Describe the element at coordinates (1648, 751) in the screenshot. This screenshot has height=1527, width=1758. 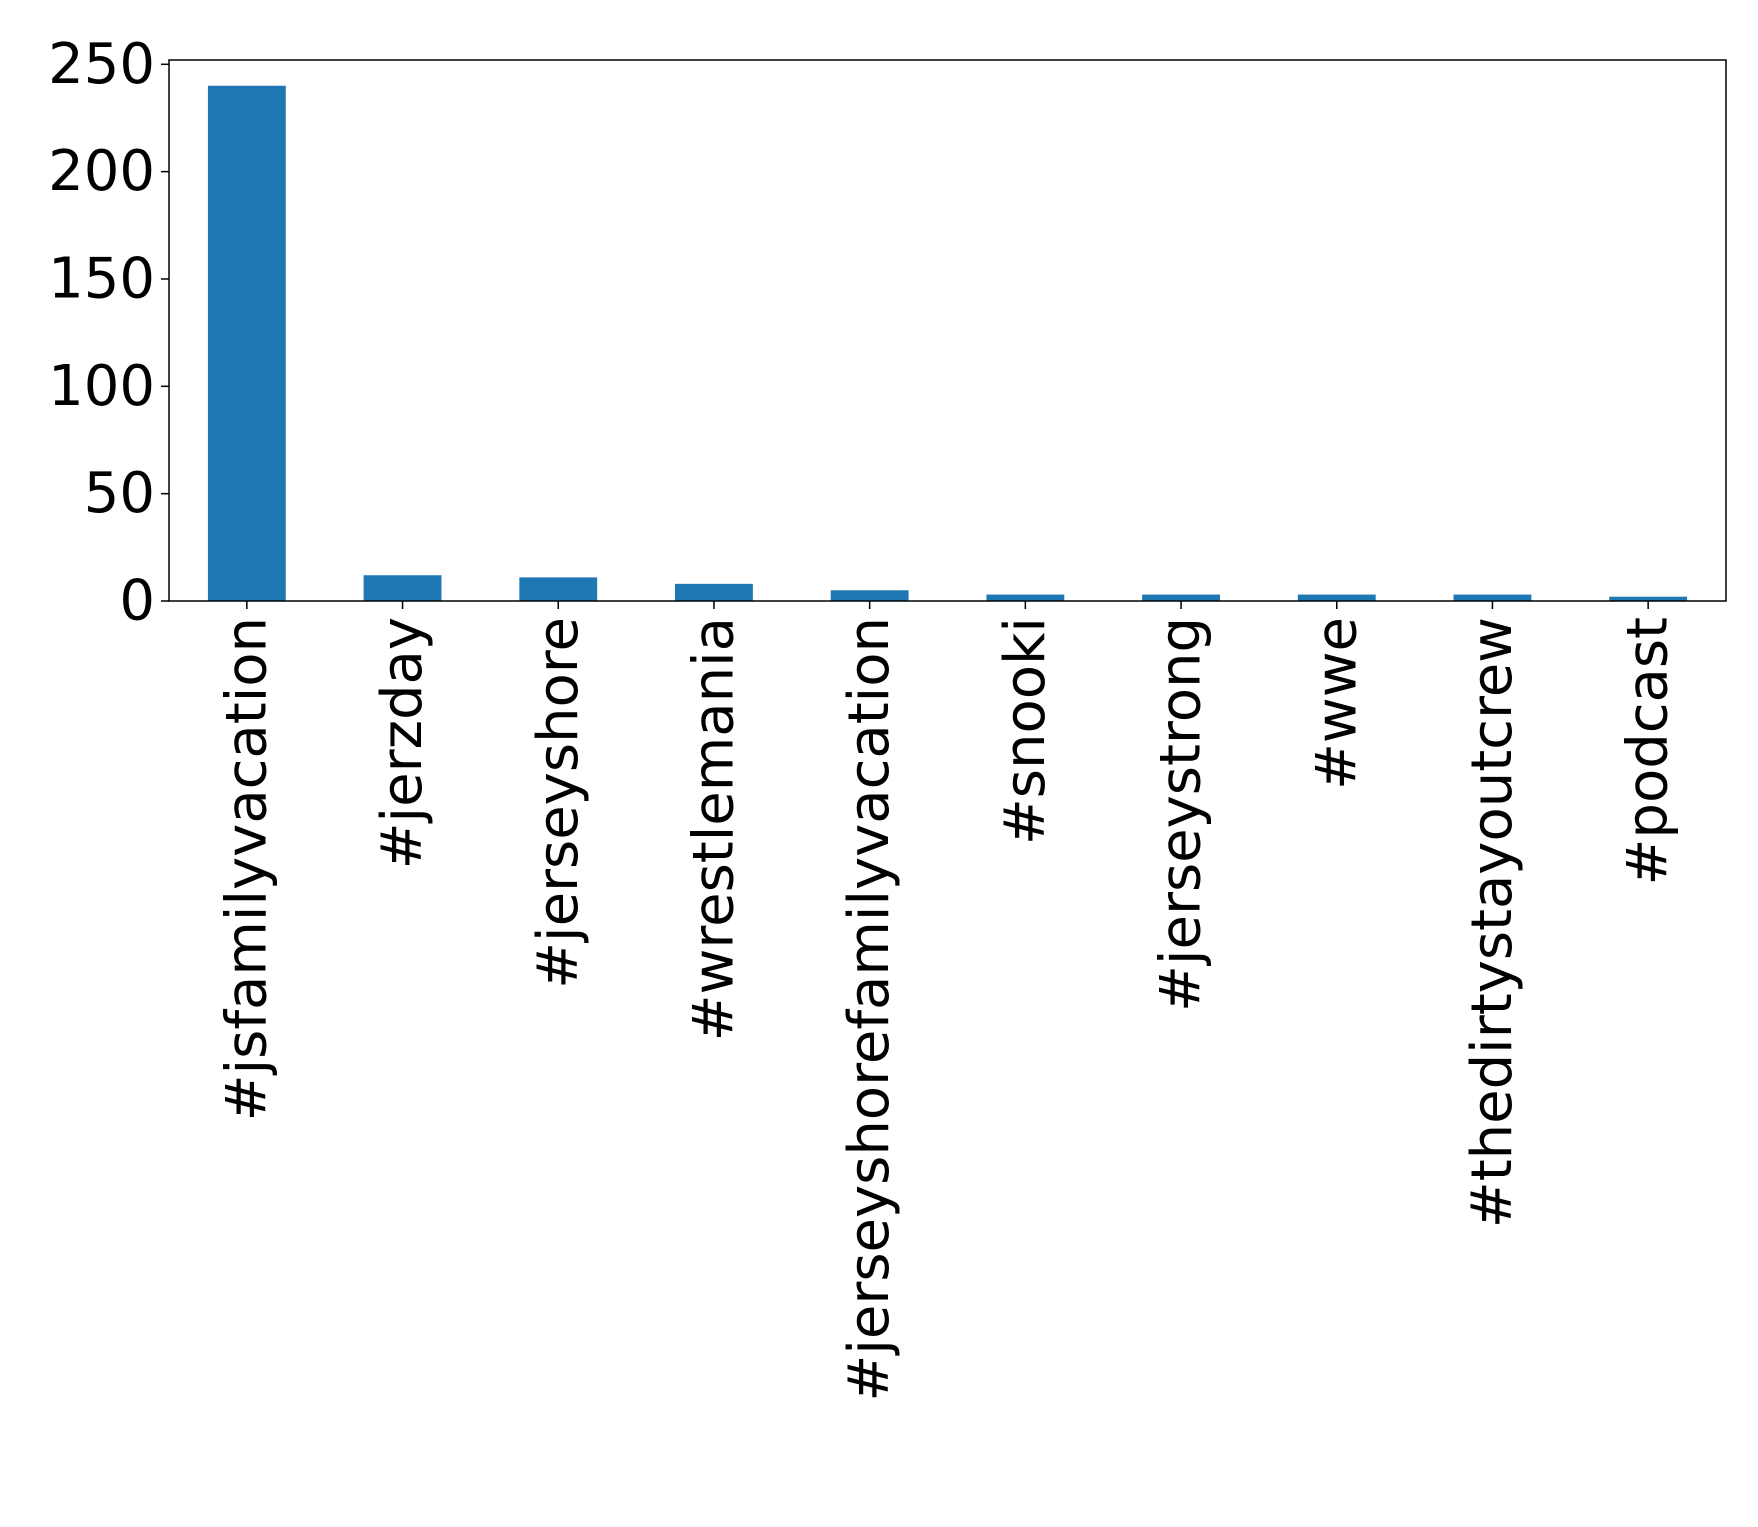
I see `x-tick-label: #podcast` at that location.